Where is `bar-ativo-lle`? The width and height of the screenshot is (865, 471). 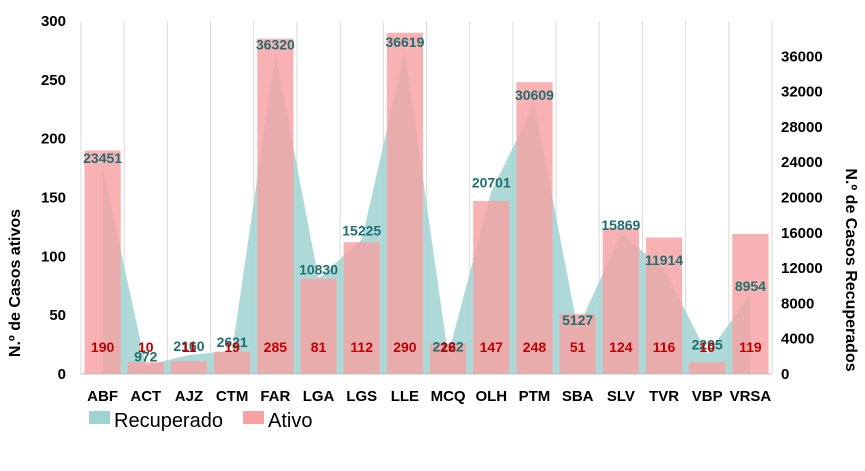 bar-ativo-lle is located at coordinates (405, 203).